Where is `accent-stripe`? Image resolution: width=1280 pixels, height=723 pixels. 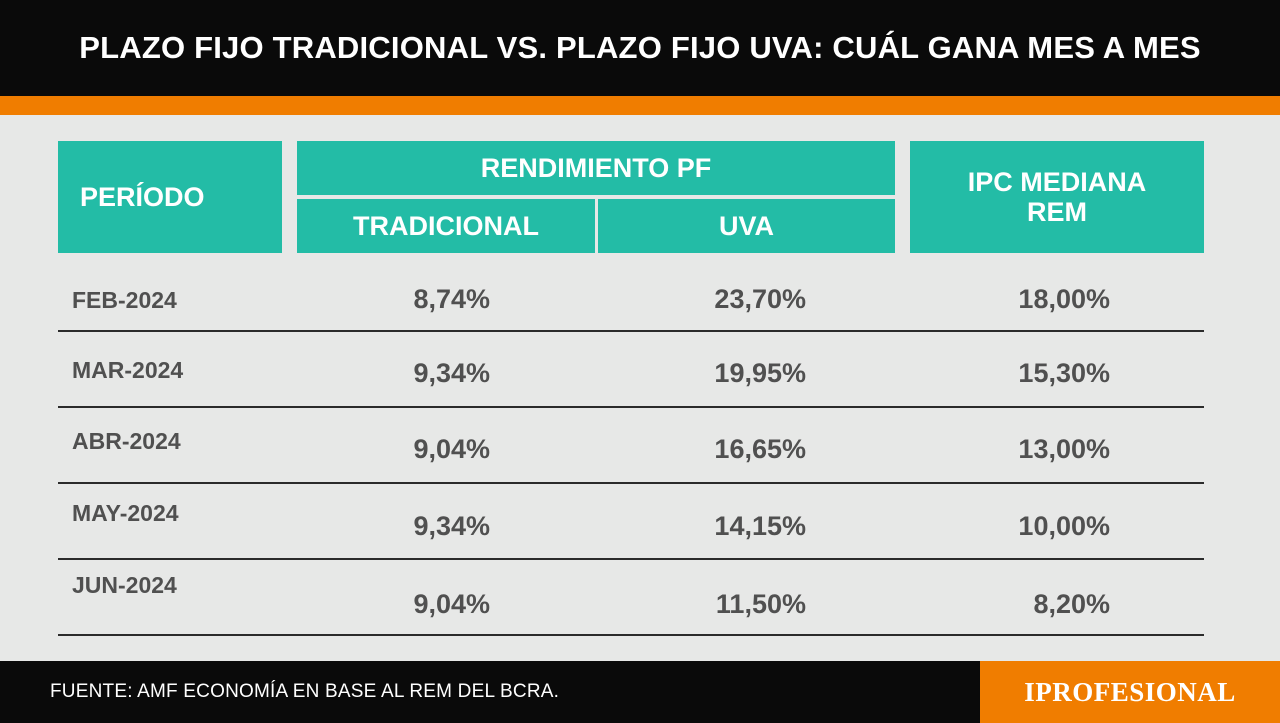
accent-stripe is located at coordinates (640, 105).